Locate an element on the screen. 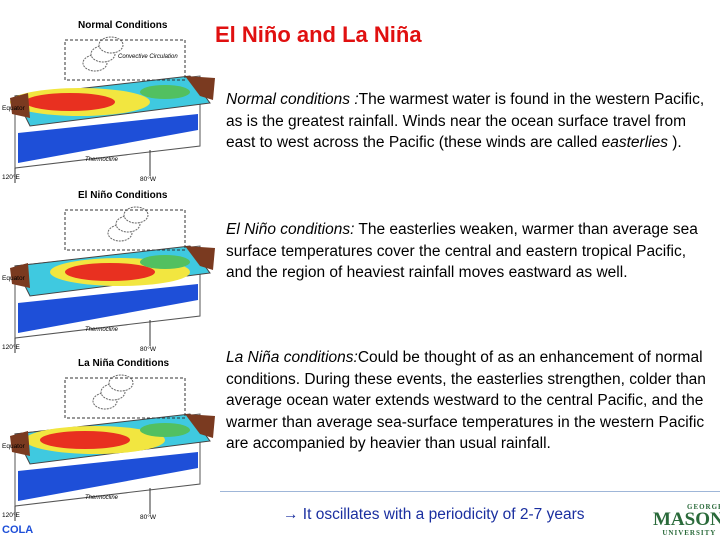 This screenshot has width=720, height=540. diagram-title: El Niño Conditions is located at coordinates (123, 195).